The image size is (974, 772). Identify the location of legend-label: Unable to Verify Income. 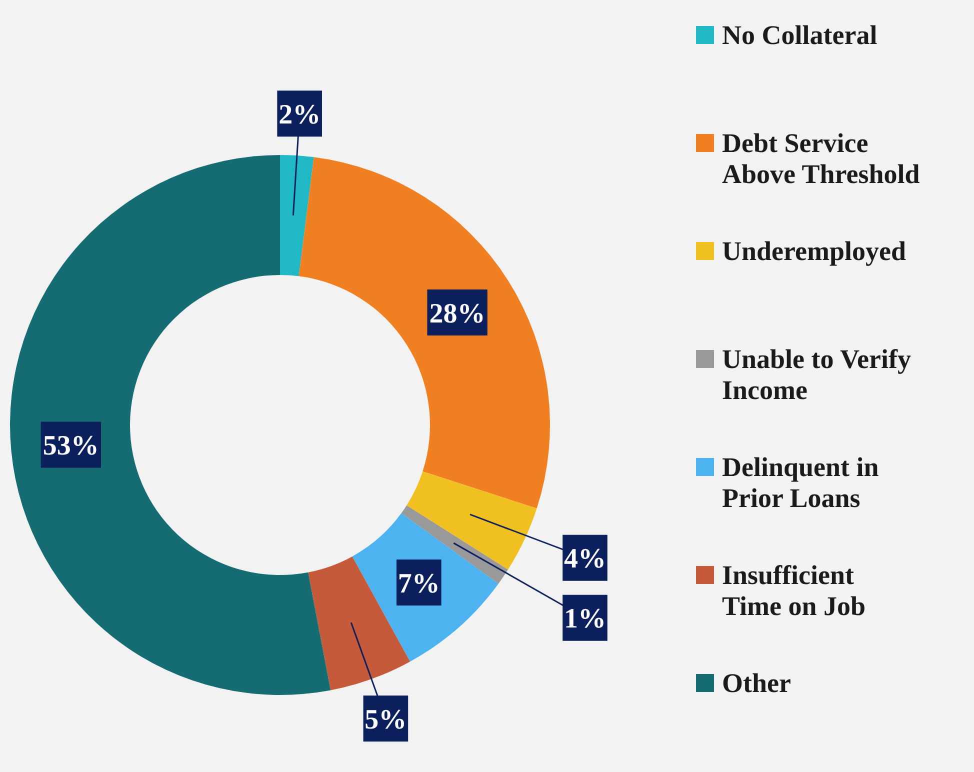
(817, 374).